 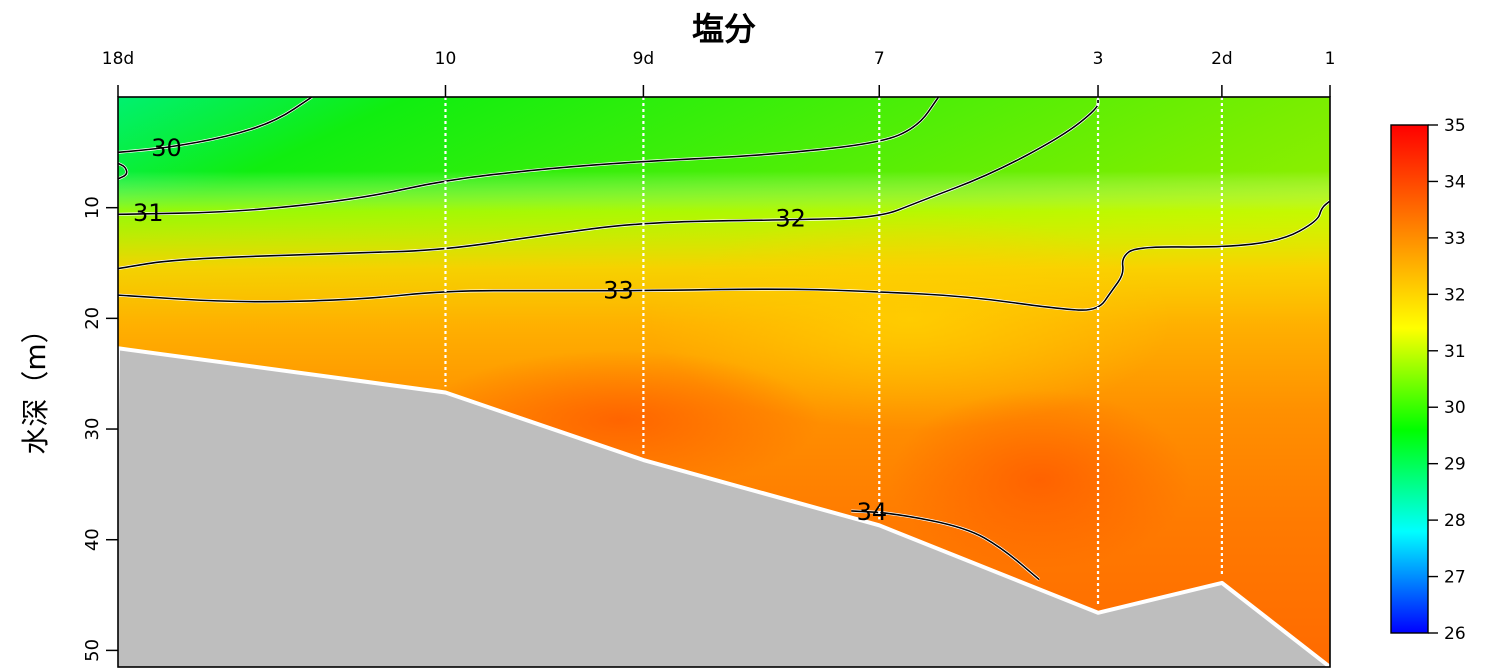 What do you see at coordinates (724, 29) in the screenshot?
I see `chart-title: 塩分` at bounding box center [724, 29].